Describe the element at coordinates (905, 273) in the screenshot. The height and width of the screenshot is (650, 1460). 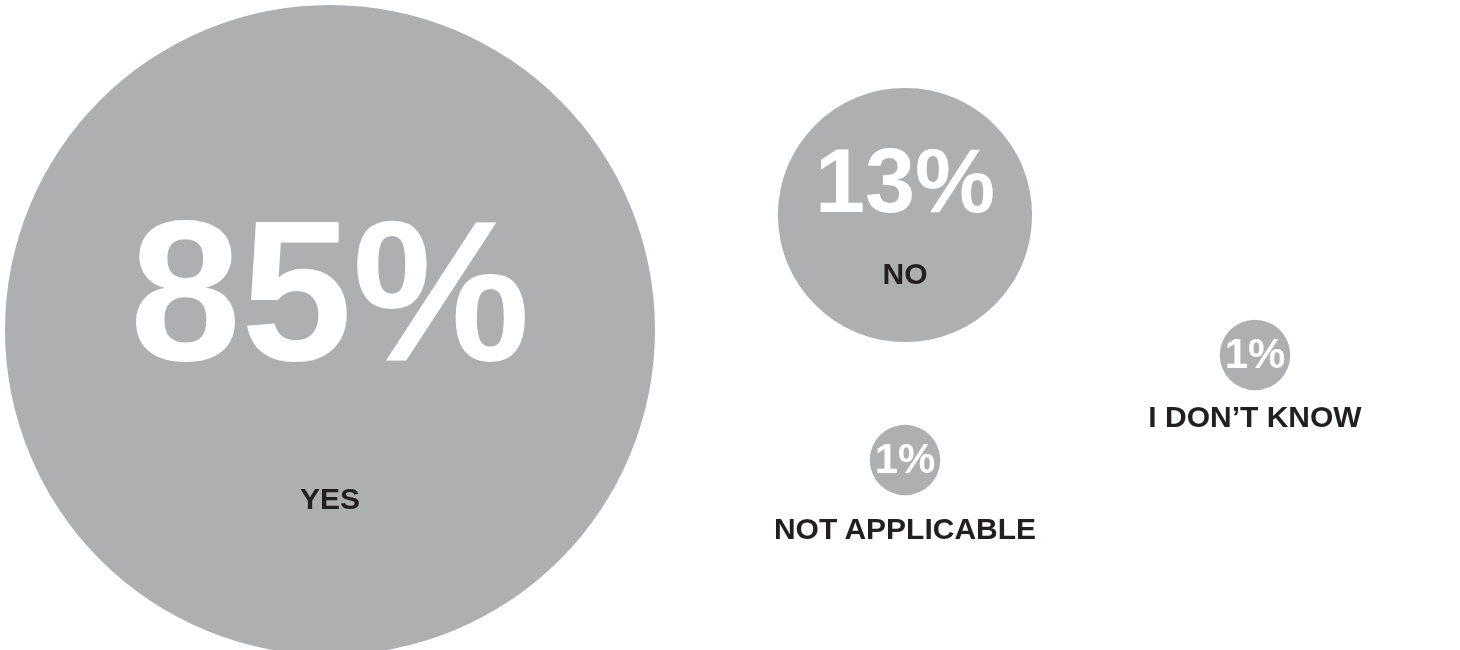
I see `category-label: NO` at that location.